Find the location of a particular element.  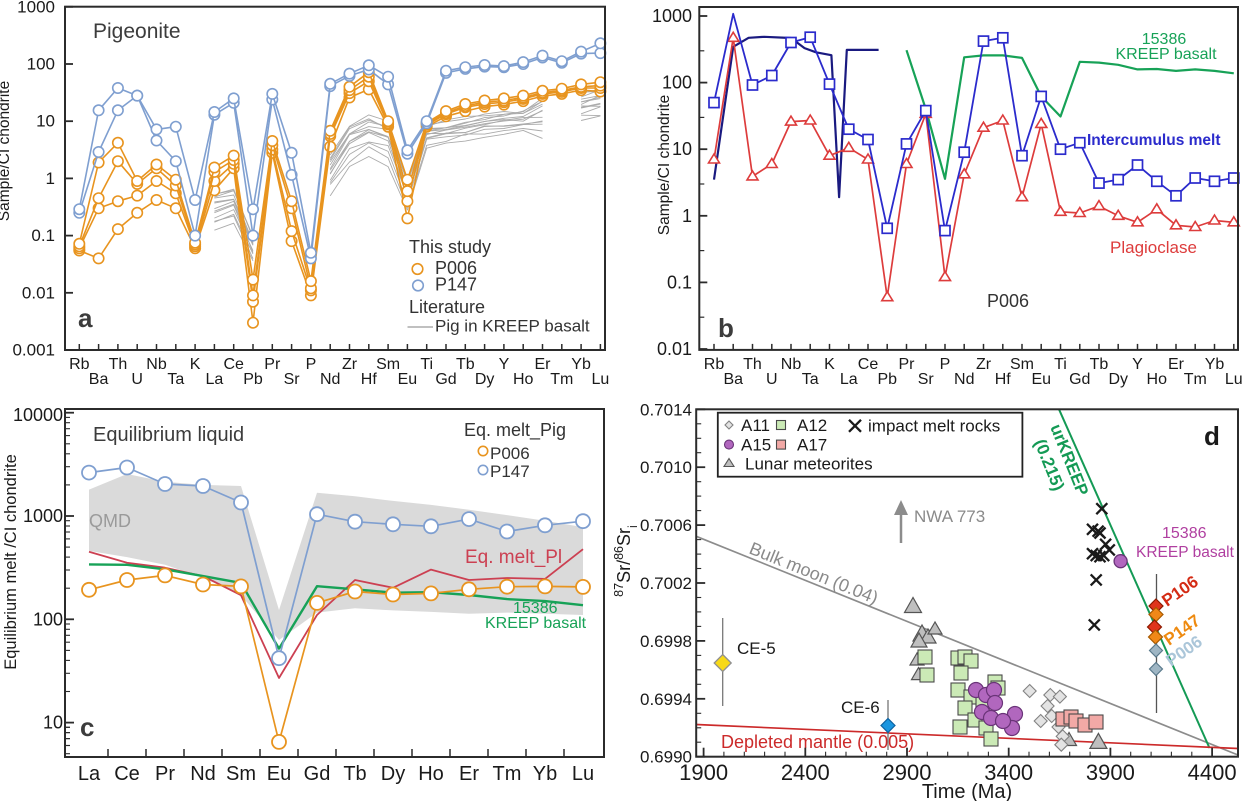

svg-text: a is located at coordinates (85, 318).